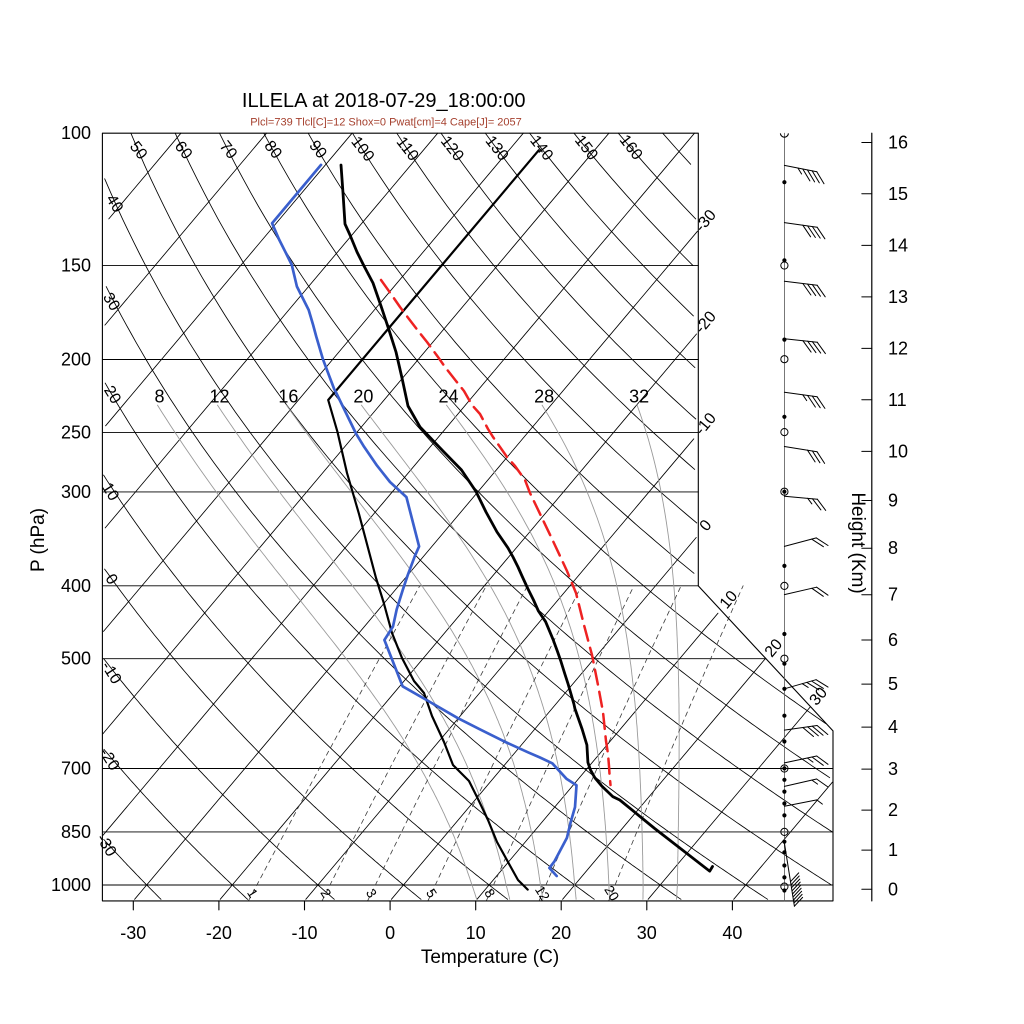 This screenshot has width=1024, height=1024. I want to click on svg-text: 2, so click(893, 810).